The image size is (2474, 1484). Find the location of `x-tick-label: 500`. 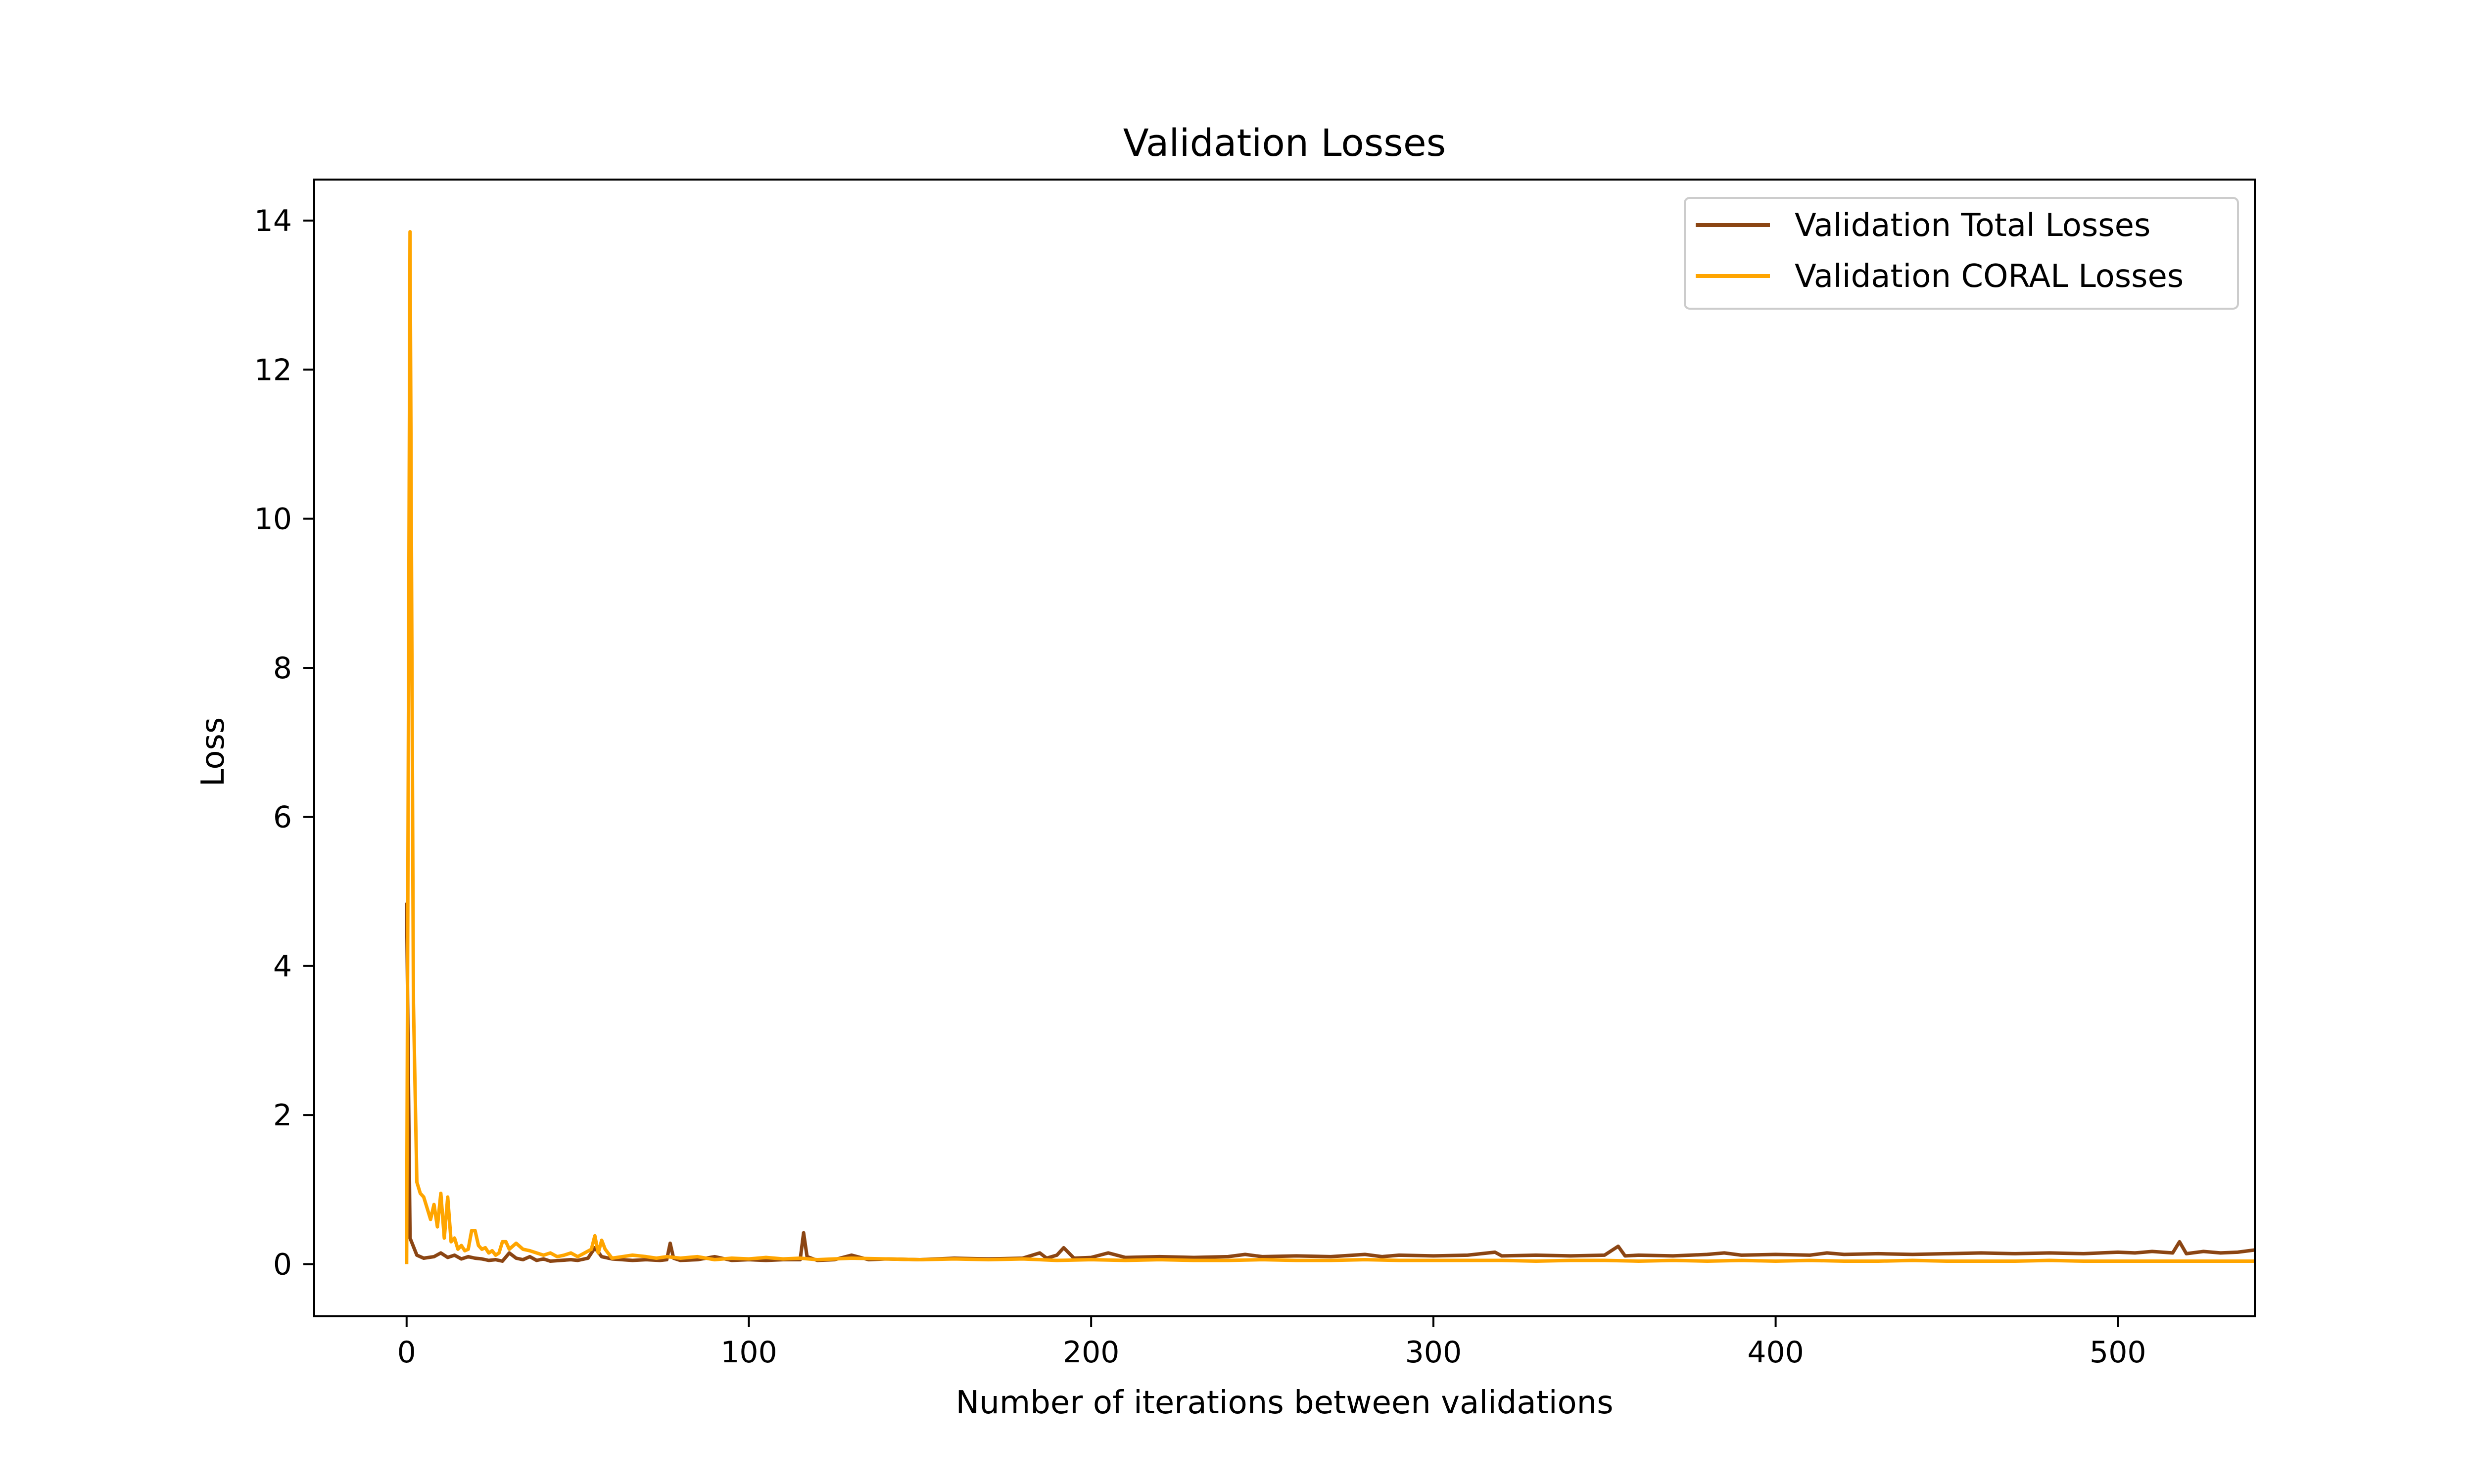

x-tick-label: 500 is located at coordinates (2118, 1352).